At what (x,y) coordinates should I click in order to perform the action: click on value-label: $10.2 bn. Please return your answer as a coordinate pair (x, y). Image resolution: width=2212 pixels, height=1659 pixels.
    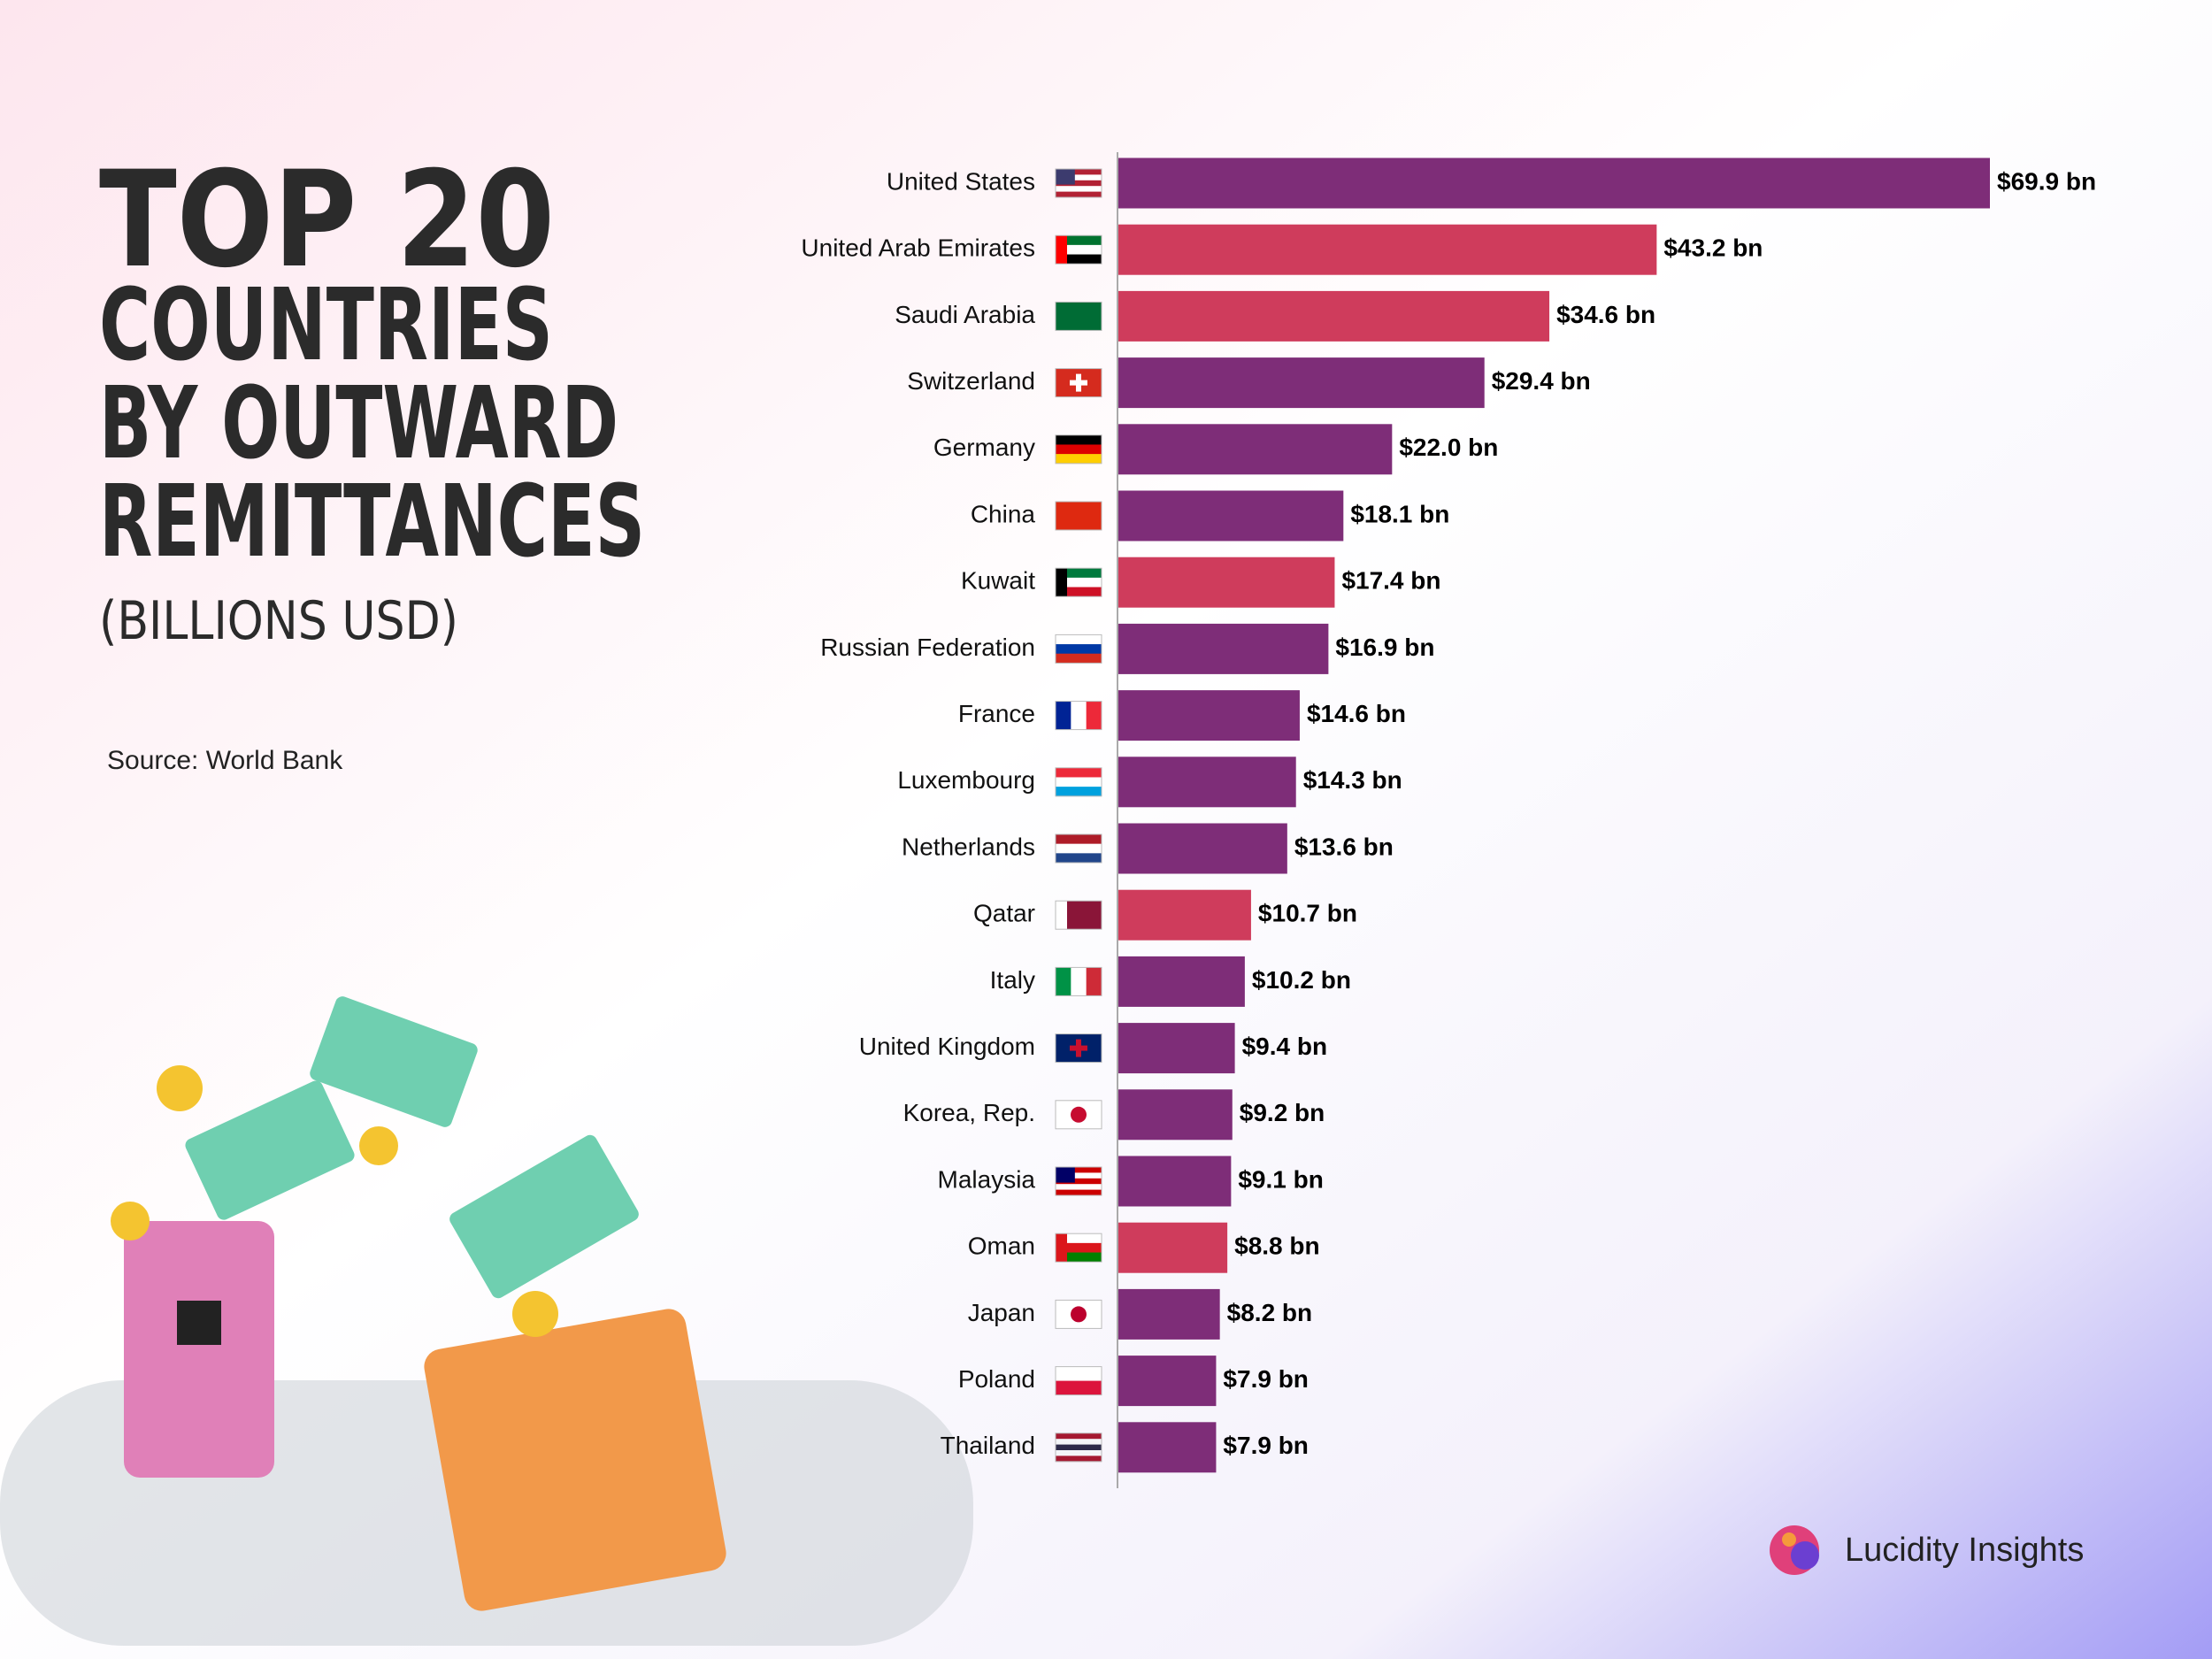
    Looking at the image, I should click on (1302, 980).